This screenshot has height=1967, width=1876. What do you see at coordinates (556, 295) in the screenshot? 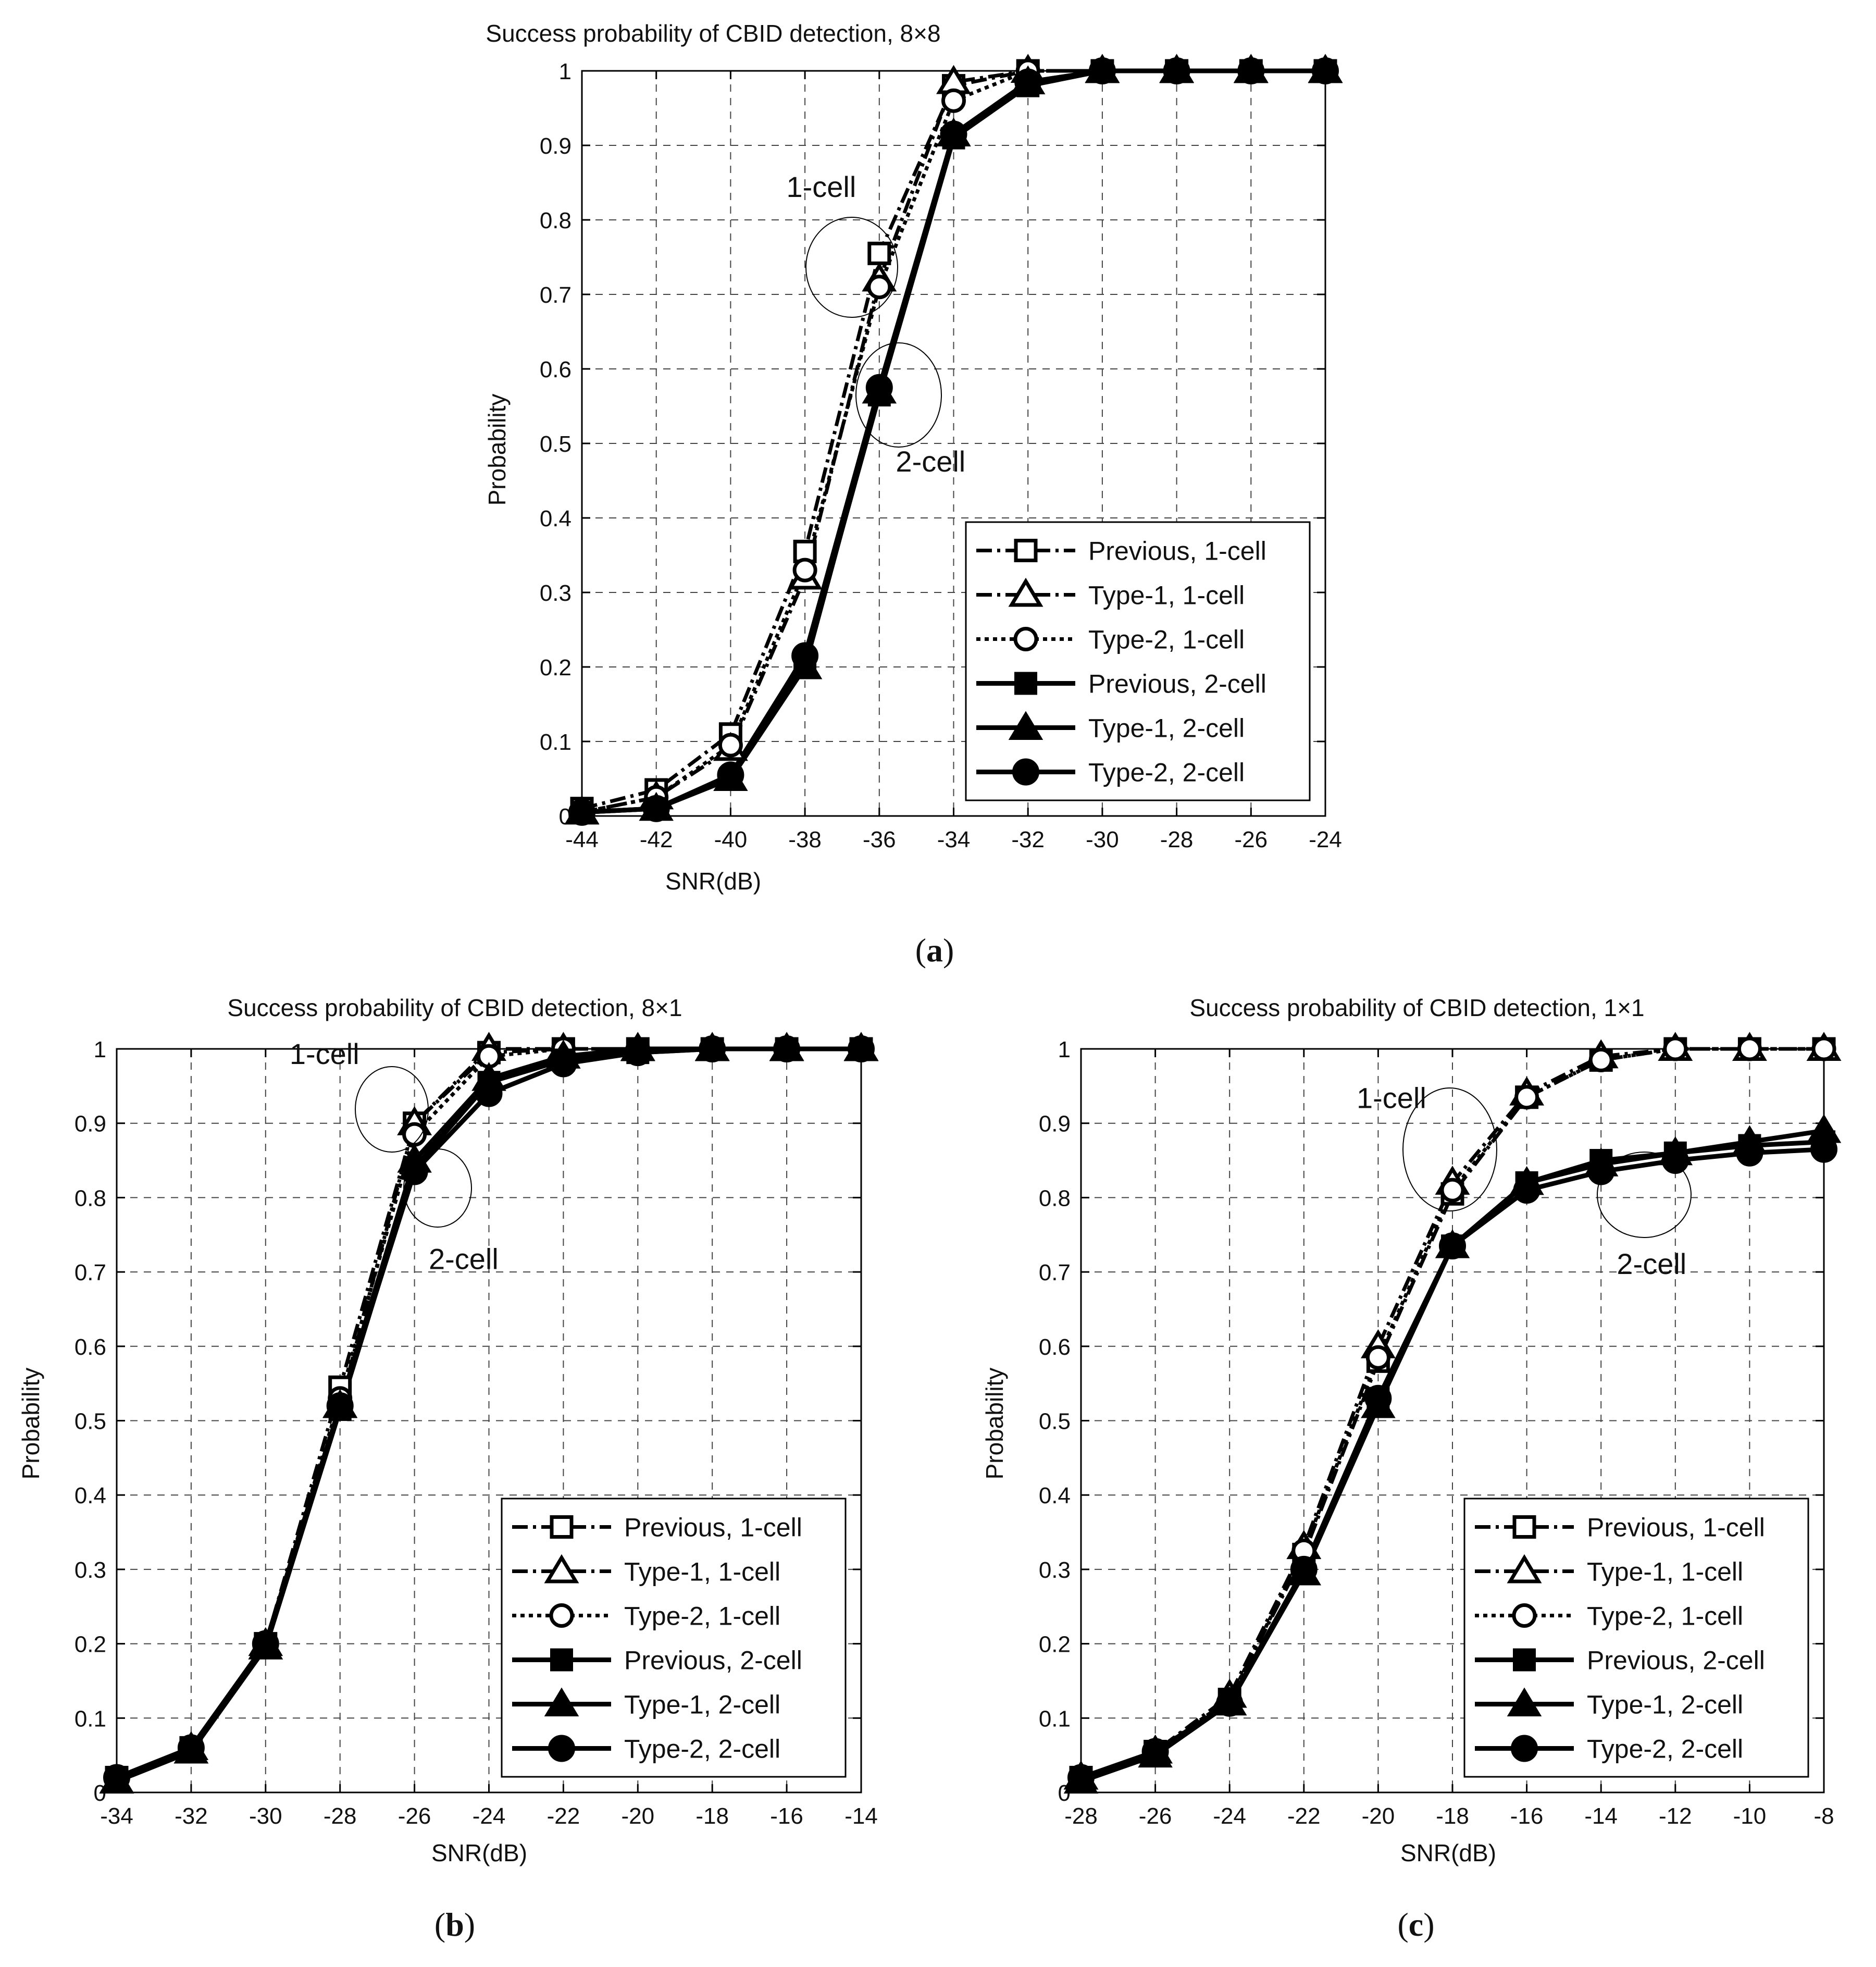
I see `y-tick-label: 0.7` at bounding box center [556, 295].